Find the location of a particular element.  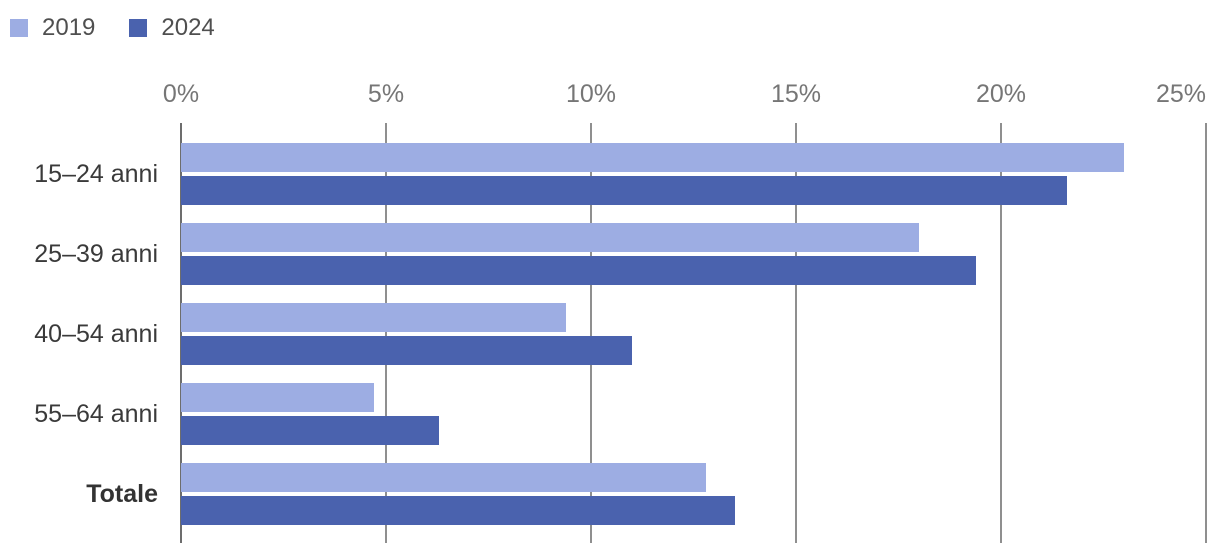

bar-2024-40–54-anni is located at coordinates (406, 350).